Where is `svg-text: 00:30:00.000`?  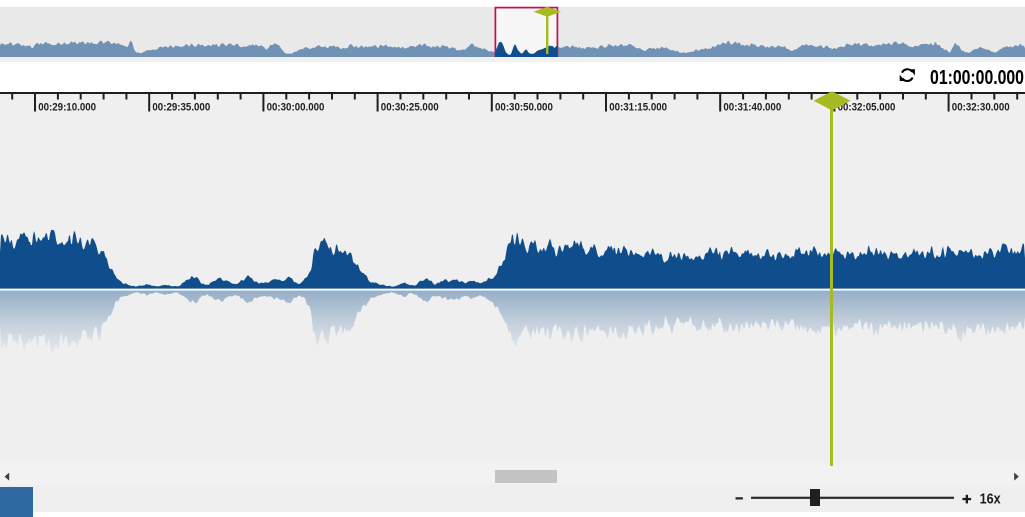 svg-text: 00:30:00.000 is located at coordinates (296, 107).